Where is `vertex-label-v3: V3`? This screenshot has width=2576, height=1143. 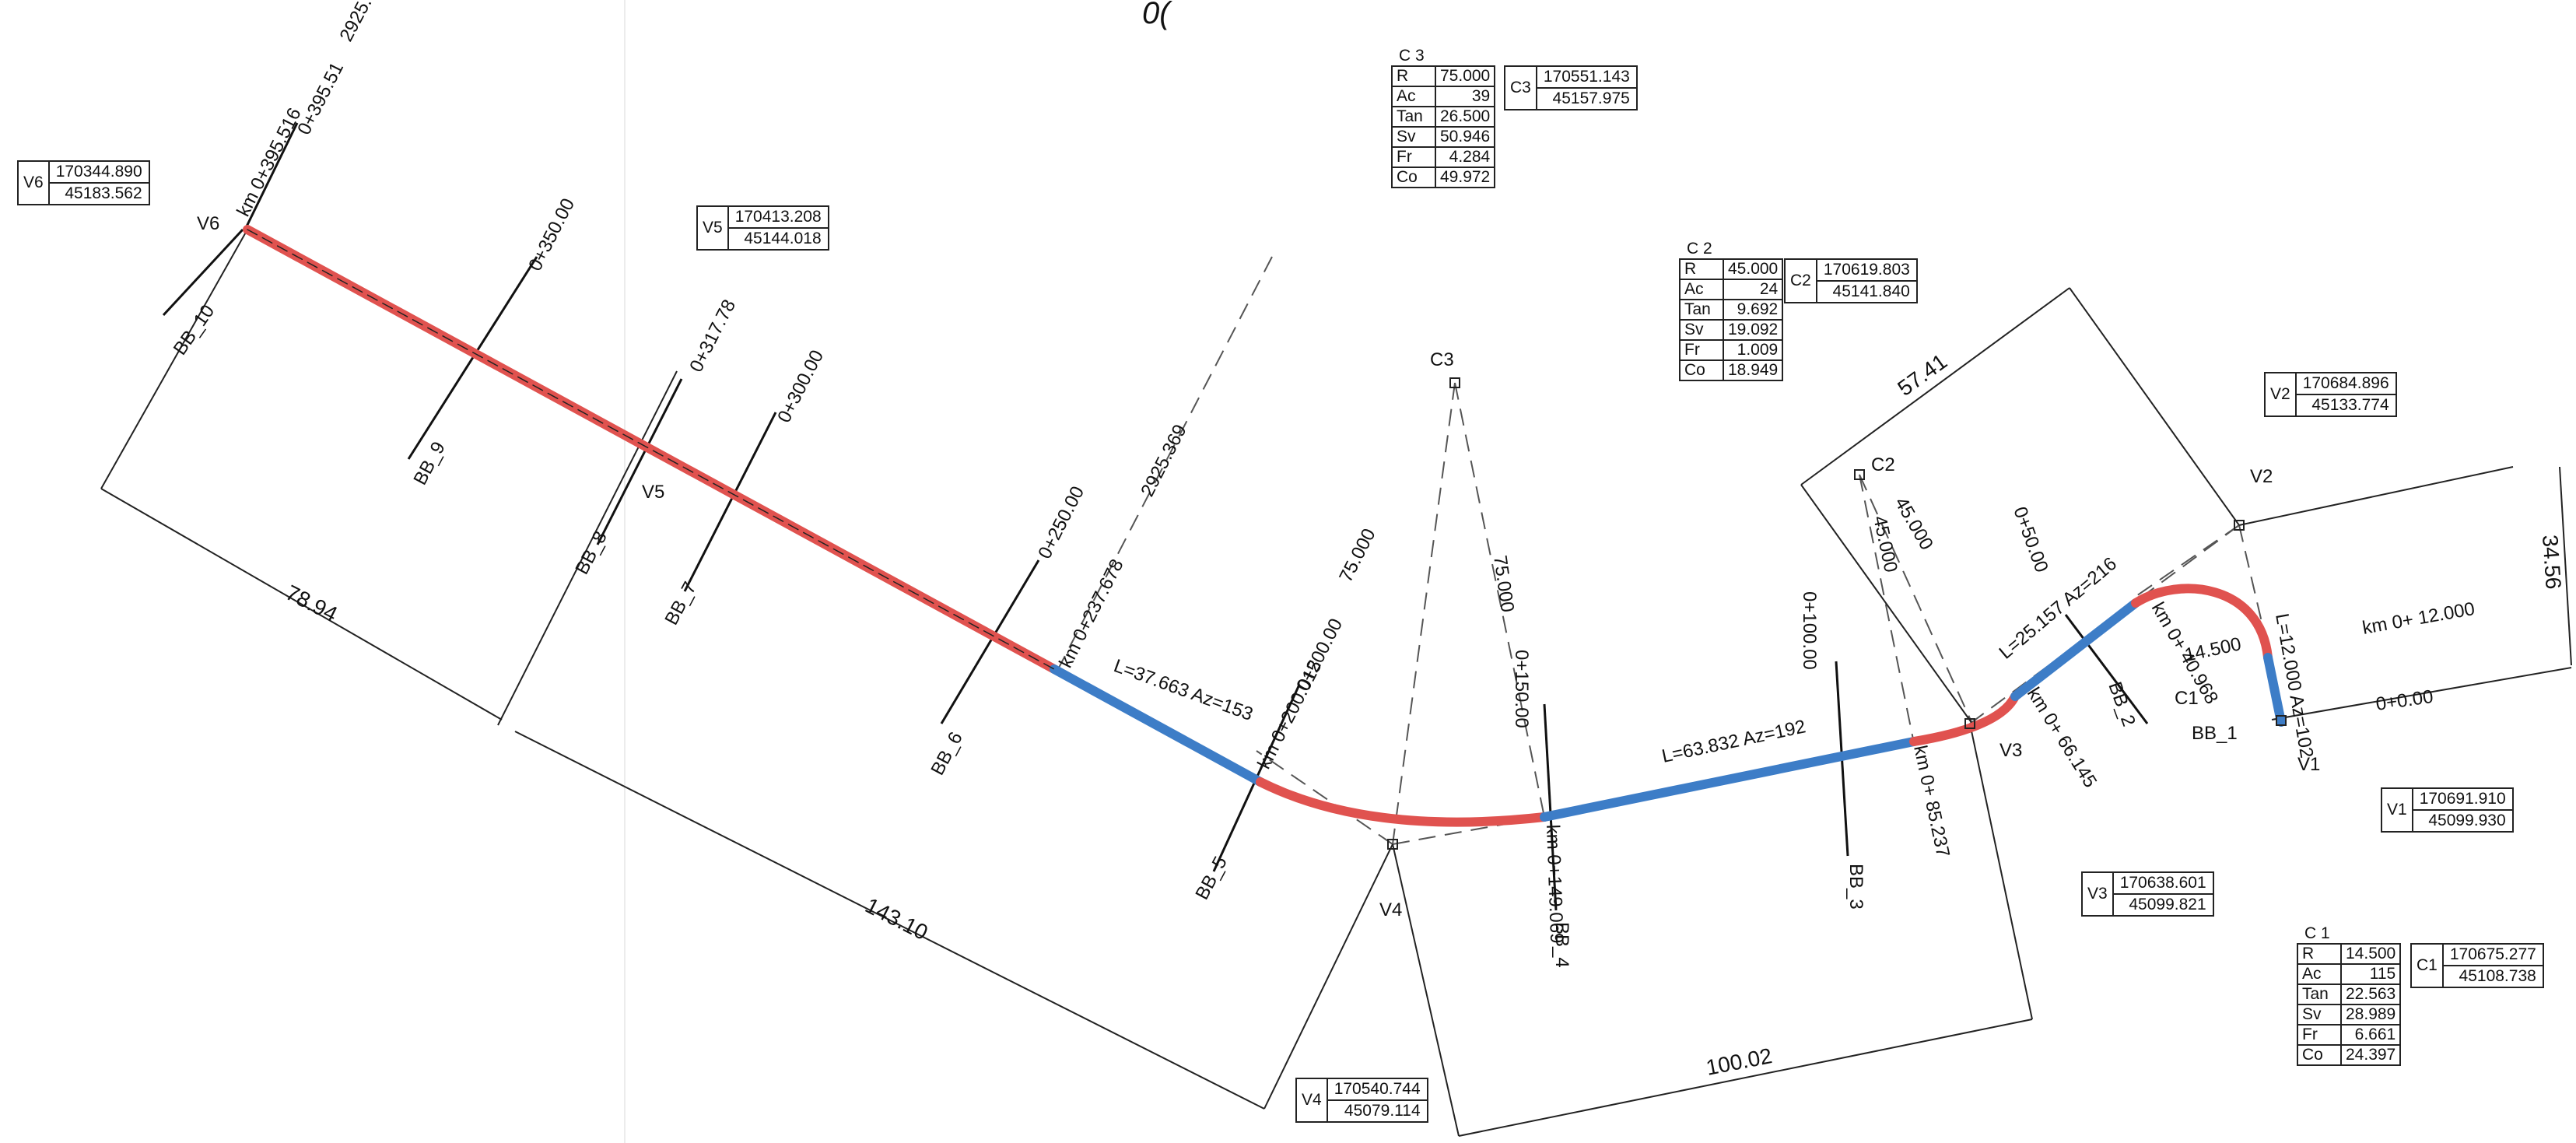
vertex-label-v3: V3 is located at coordinates (2011, 750).